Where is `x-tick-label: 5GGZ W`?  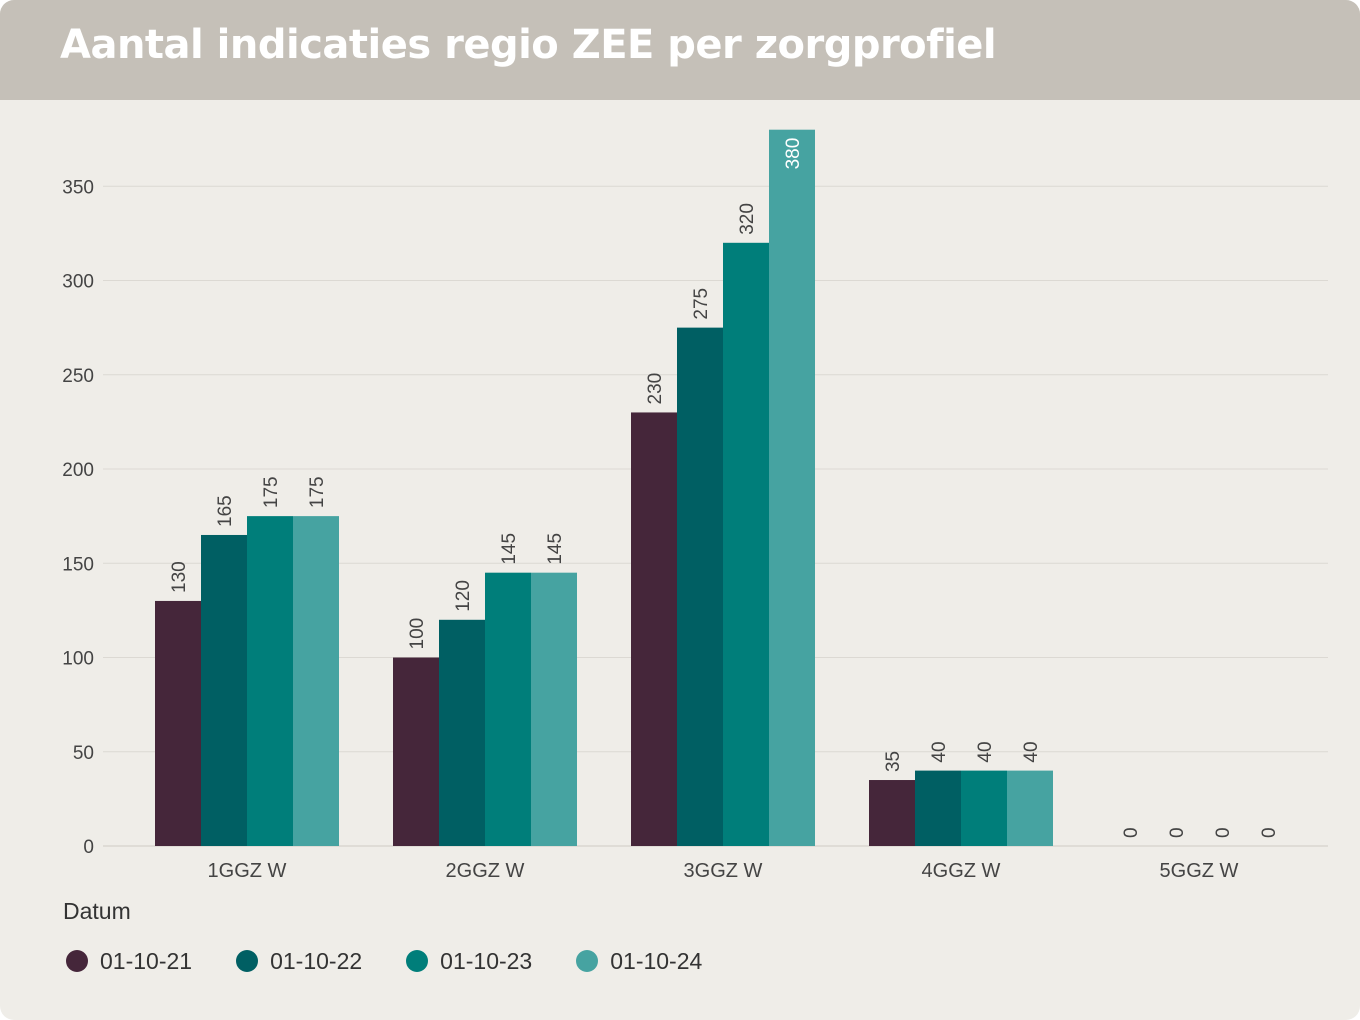 x-tick-label: 5GGZ W is located at coordinates (1199, 871).